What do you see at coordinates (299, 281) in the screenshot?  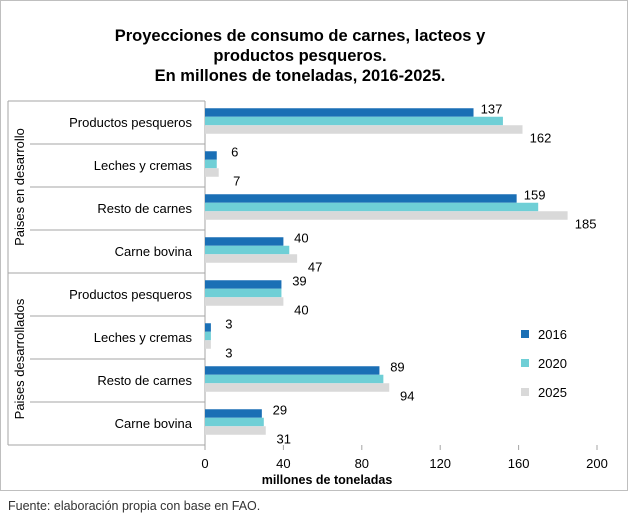 I see `data-label: 39` at bounding box center [299, 281].